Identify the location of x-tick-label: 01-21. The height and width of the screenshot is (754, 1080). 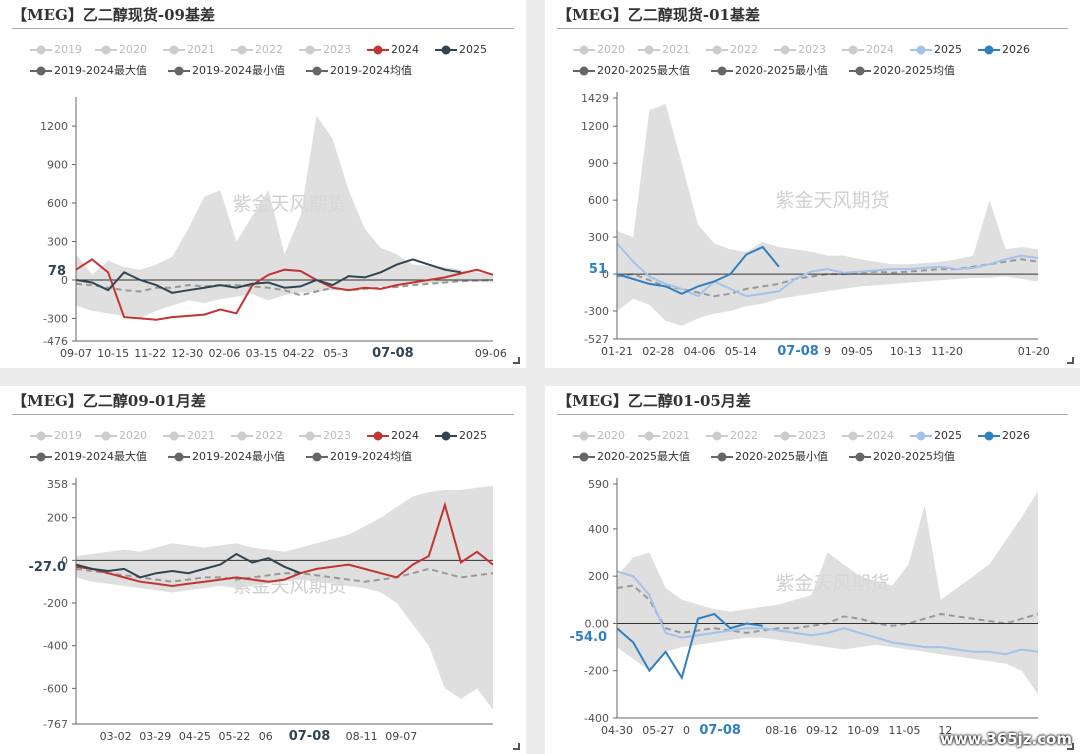
(617, 351).